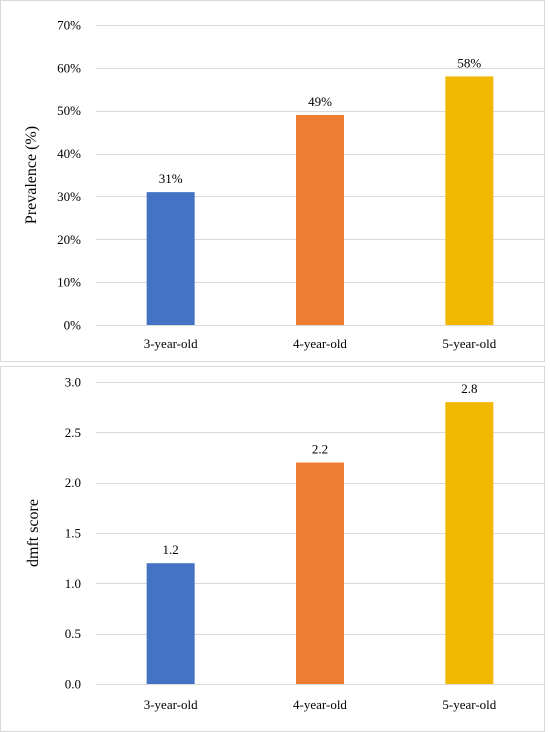 This screenshot has height=732, width=550. Describe the element at coordinates (320, 449) in the screenshot. I see `data-label-4-year-old: 2.2` at that location.